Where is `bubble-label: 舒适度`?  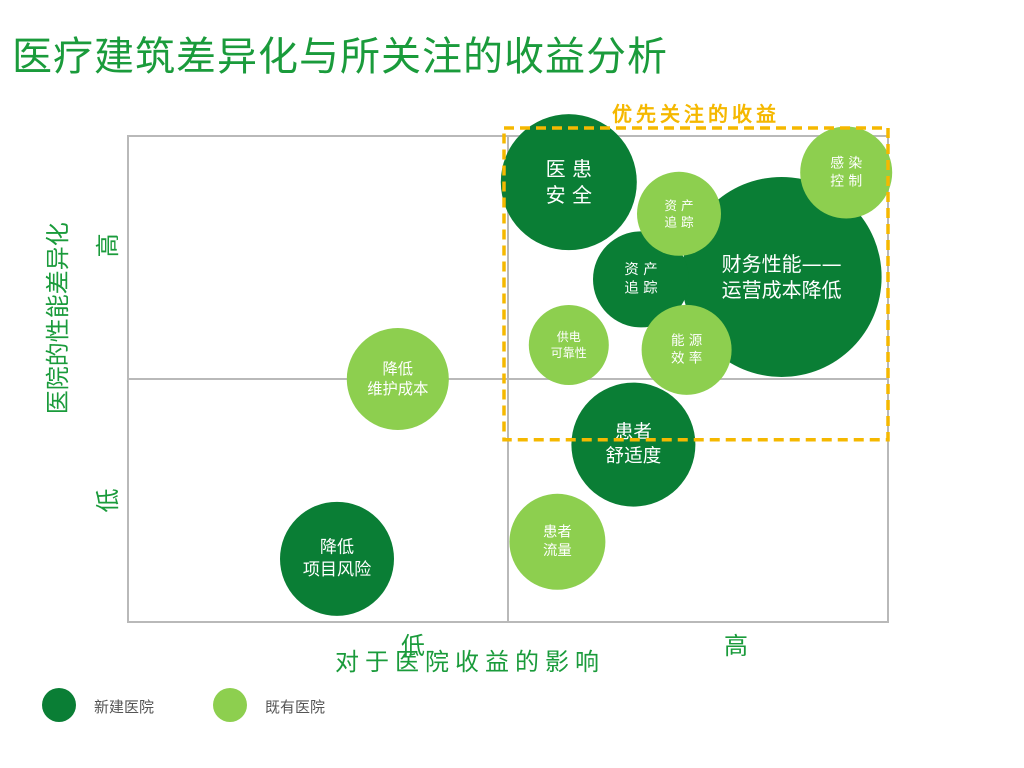
bubble-label: 舒适度 is located at coordinates (634, 456).